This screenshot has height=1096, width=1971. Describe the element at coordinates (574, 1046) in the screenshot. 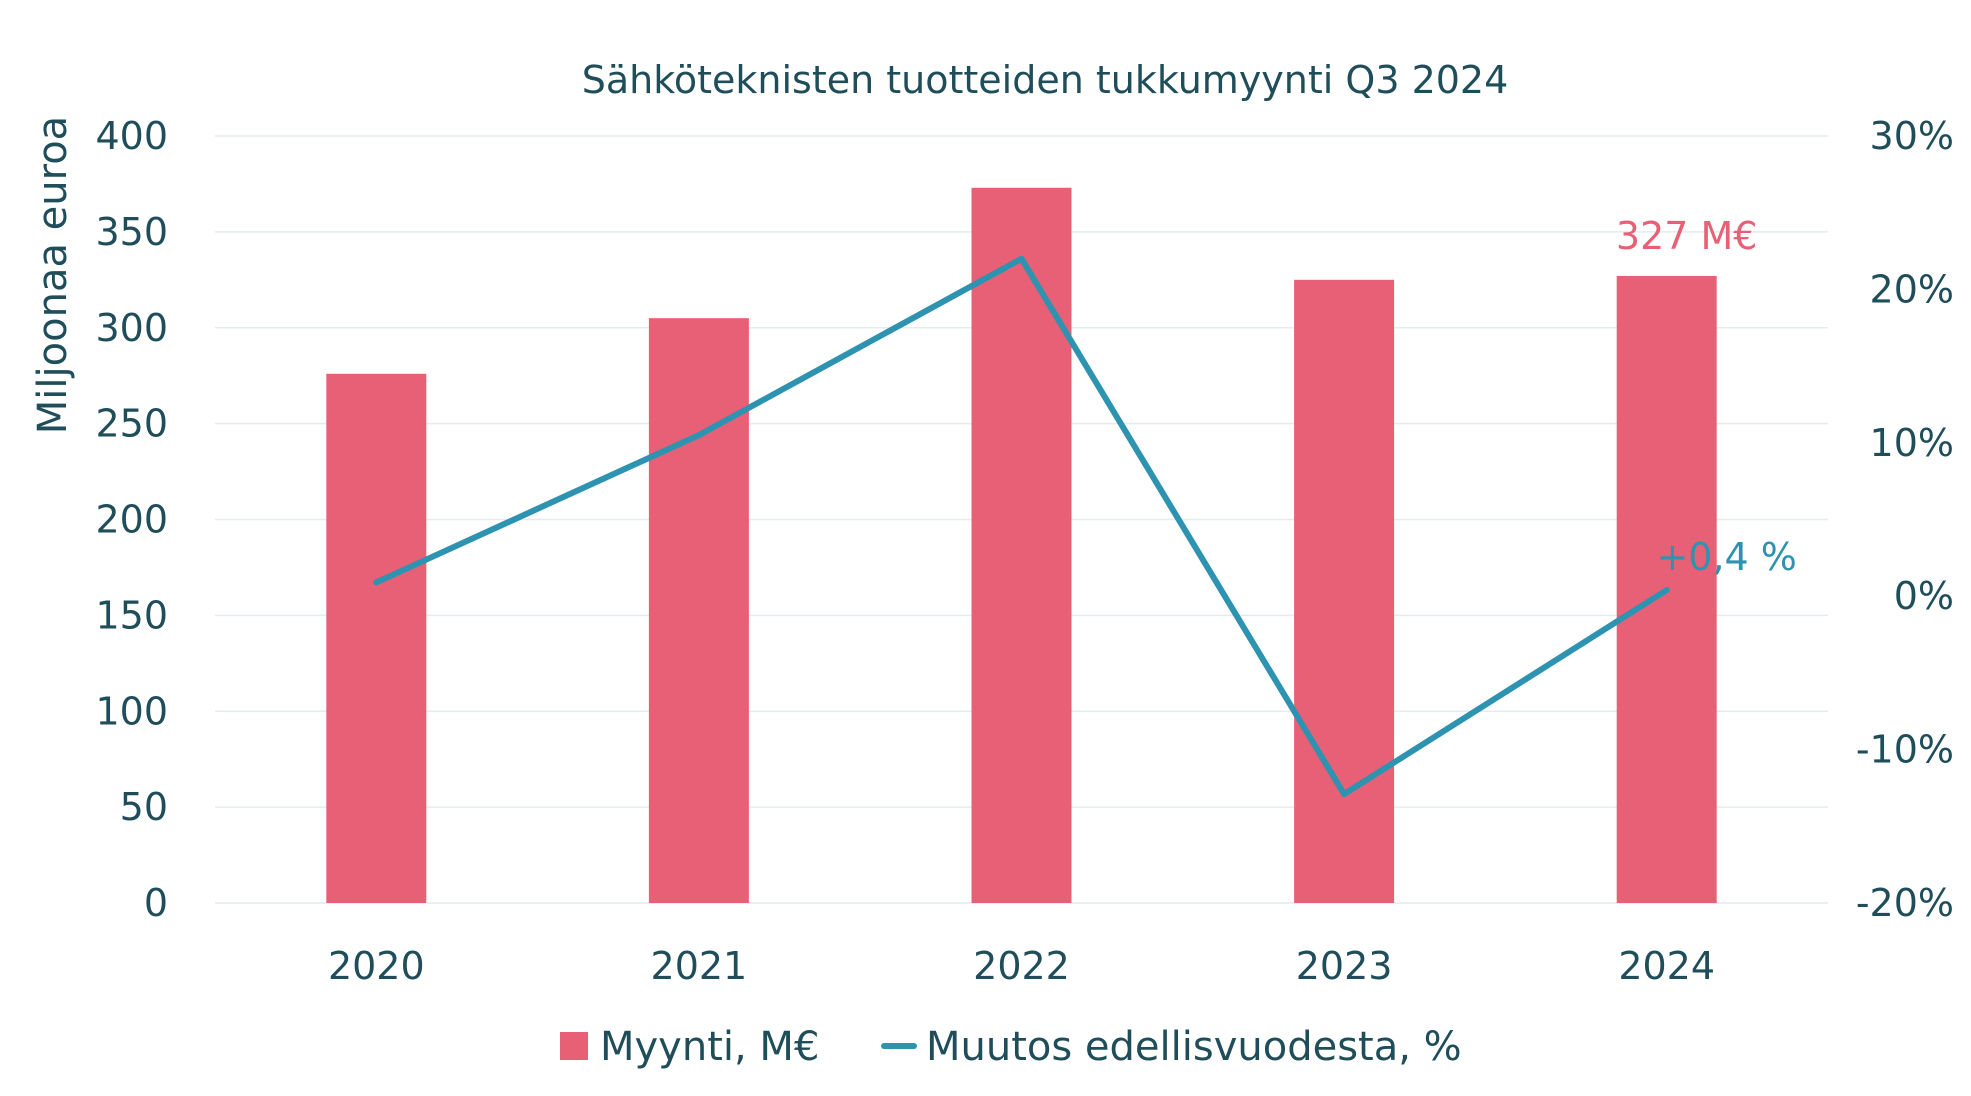

I see `legend-swatch-sales` at that location.